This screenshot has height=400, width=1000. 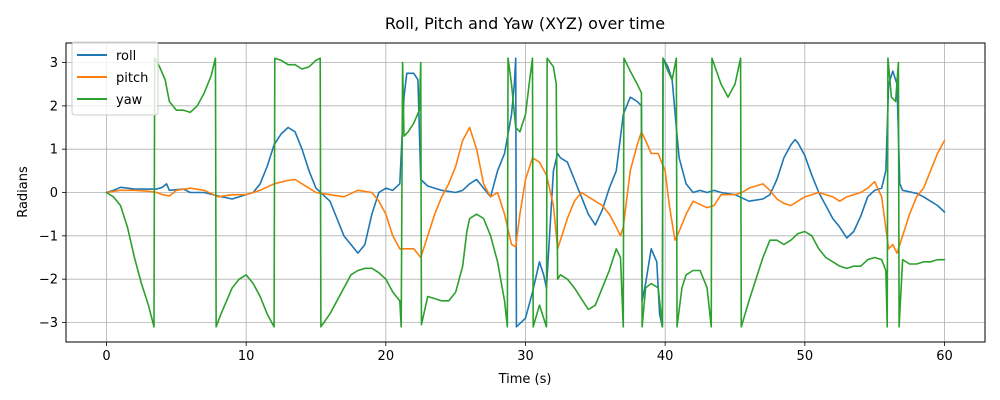 I want to click on legend-box, so click(x=115, y=78).